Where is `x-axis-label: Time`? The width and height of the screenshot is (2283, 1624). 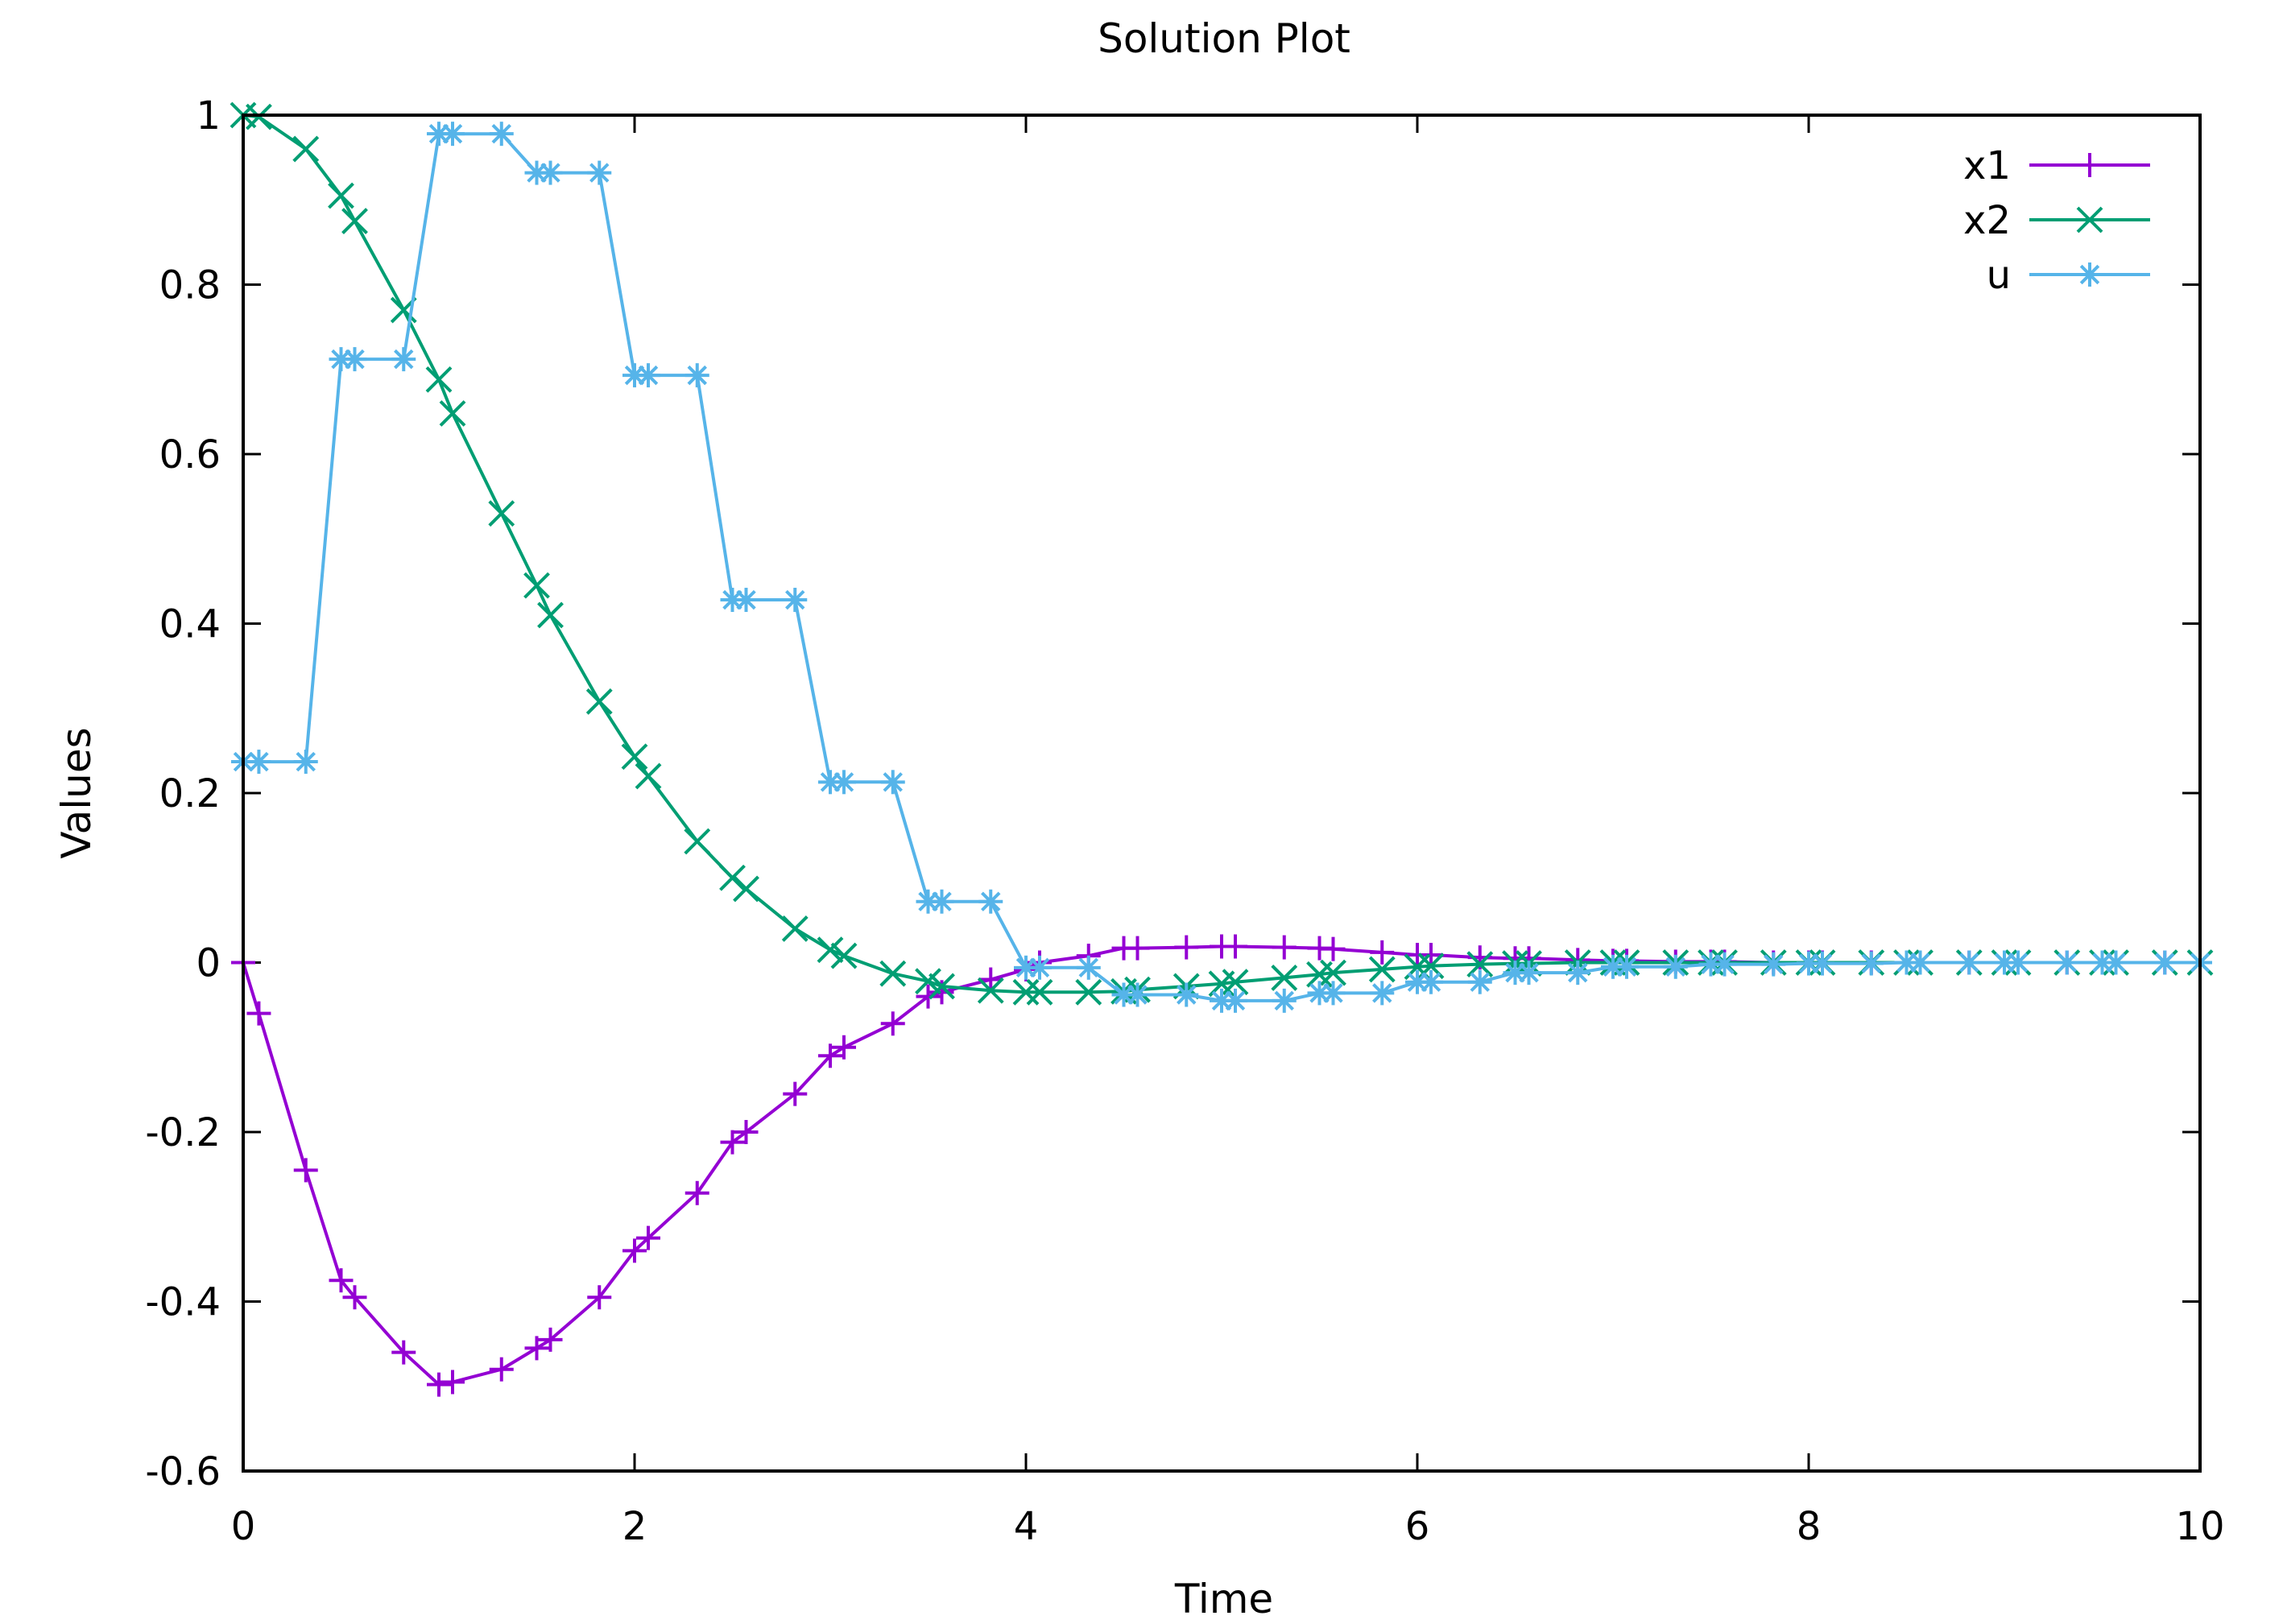 x-axis-label: Time is located at coordinates (1223, 1599).